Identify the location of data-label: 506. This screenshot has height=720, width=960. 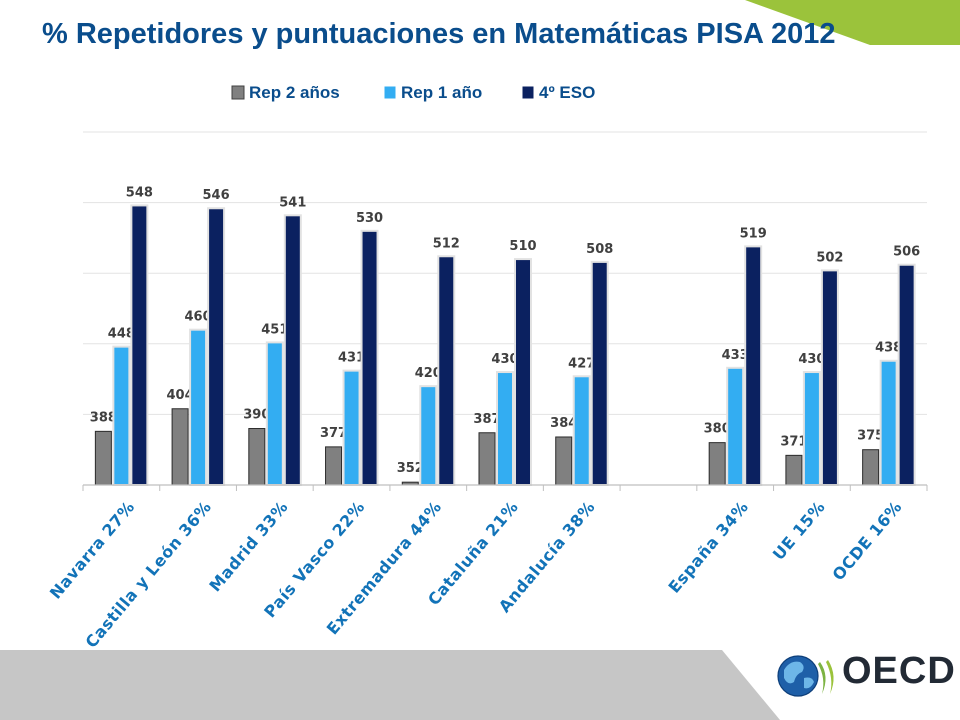
(906, 252).